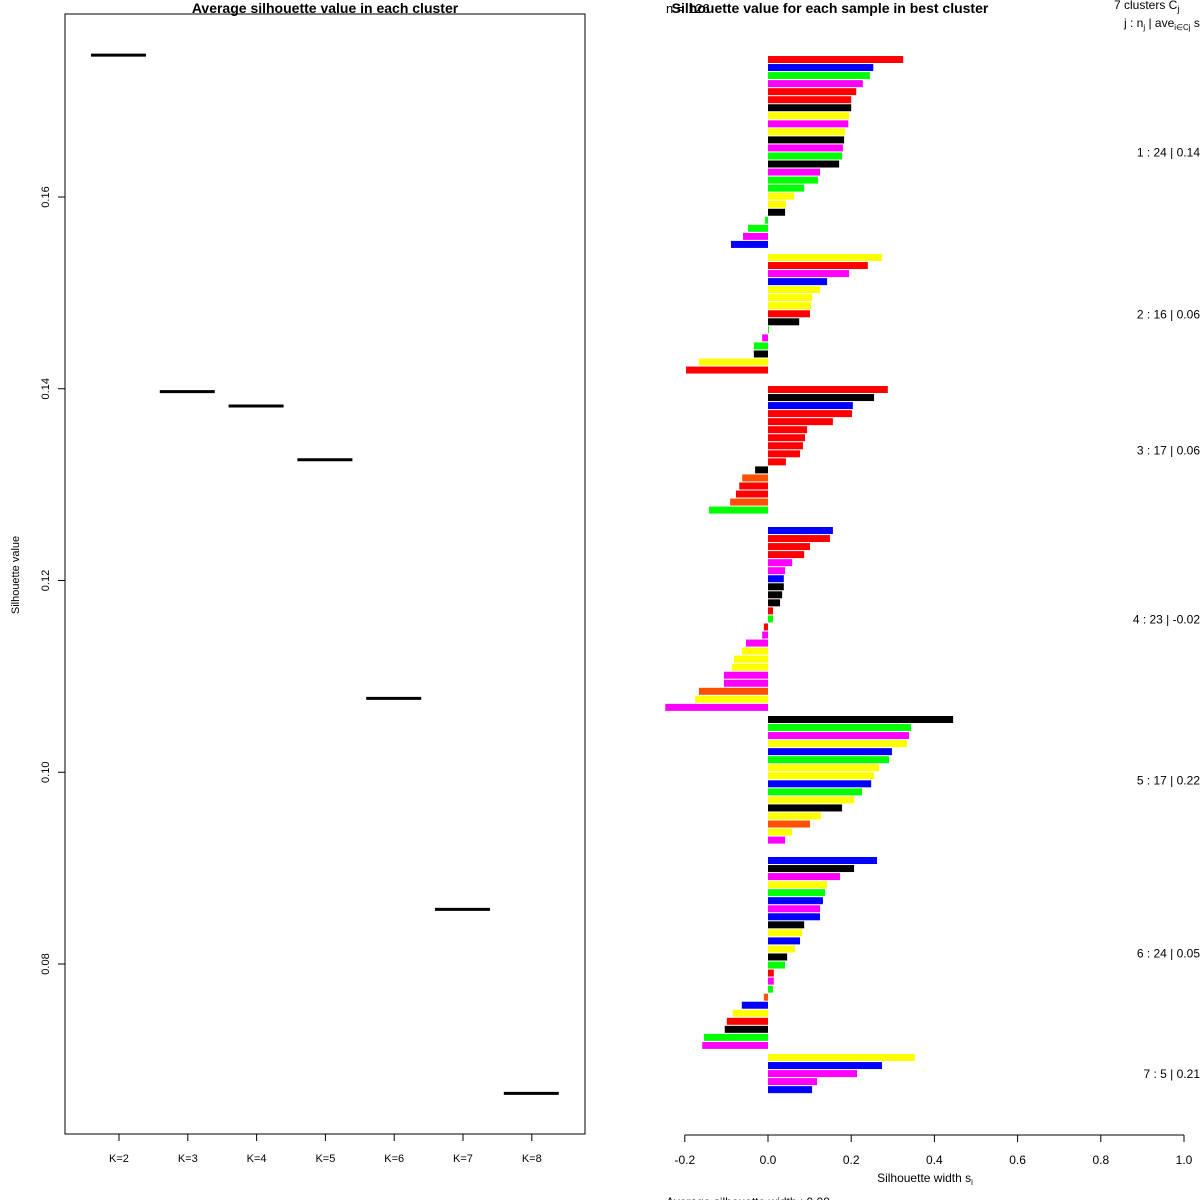 The width and height of the screenshot is (1200, 1200). Describe the element at coordinates (188, 1159) in the screenshot. I see `left-x-tick-label: K=3` at that location.